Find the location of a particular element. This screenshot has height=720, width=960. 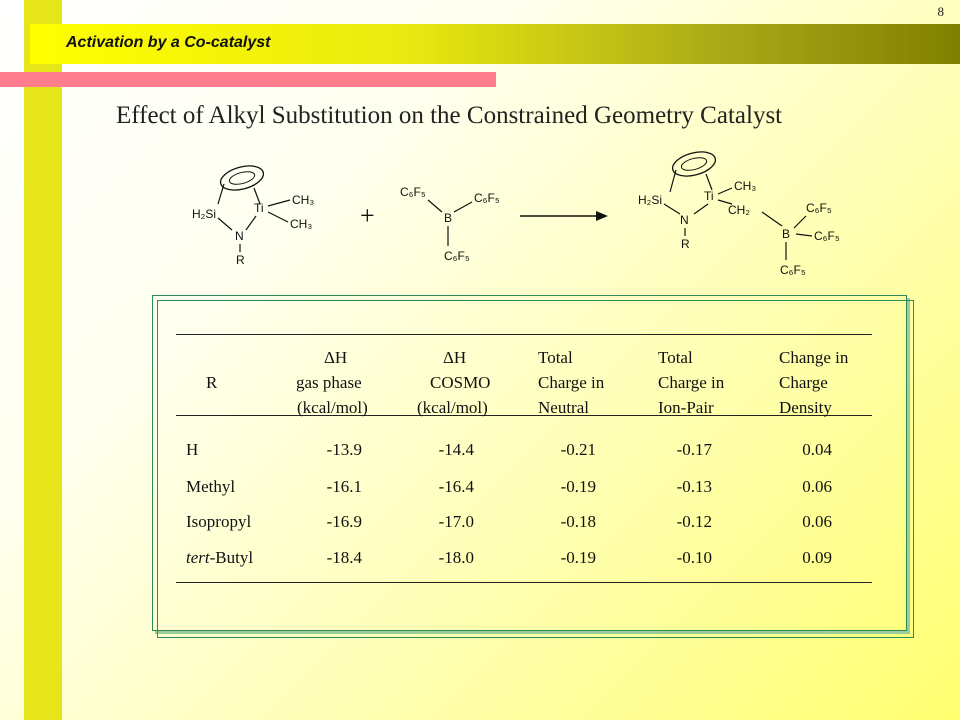

table-header-rule is located at coordinates (524, 415).